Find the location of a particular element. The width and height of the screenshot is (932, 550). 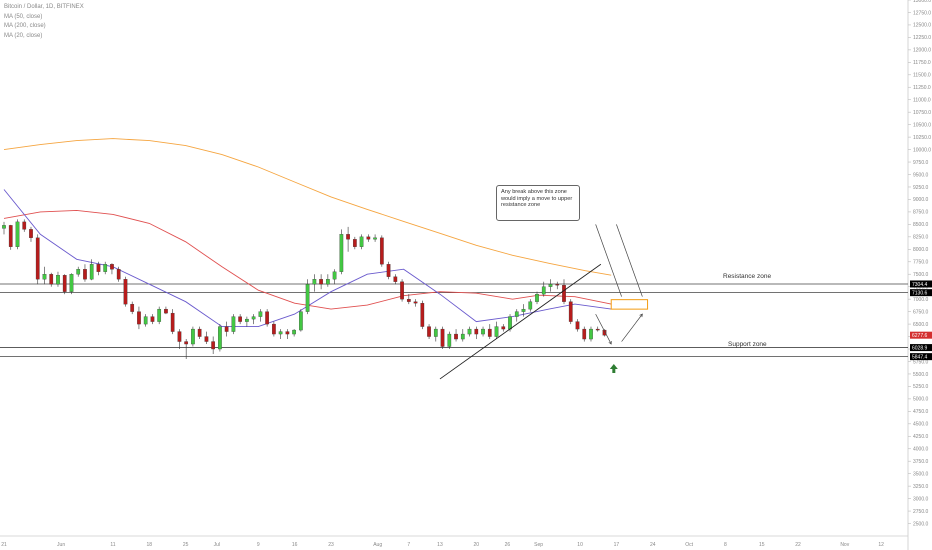

x-tick-label: 15 is located at coordinates (762, 545).